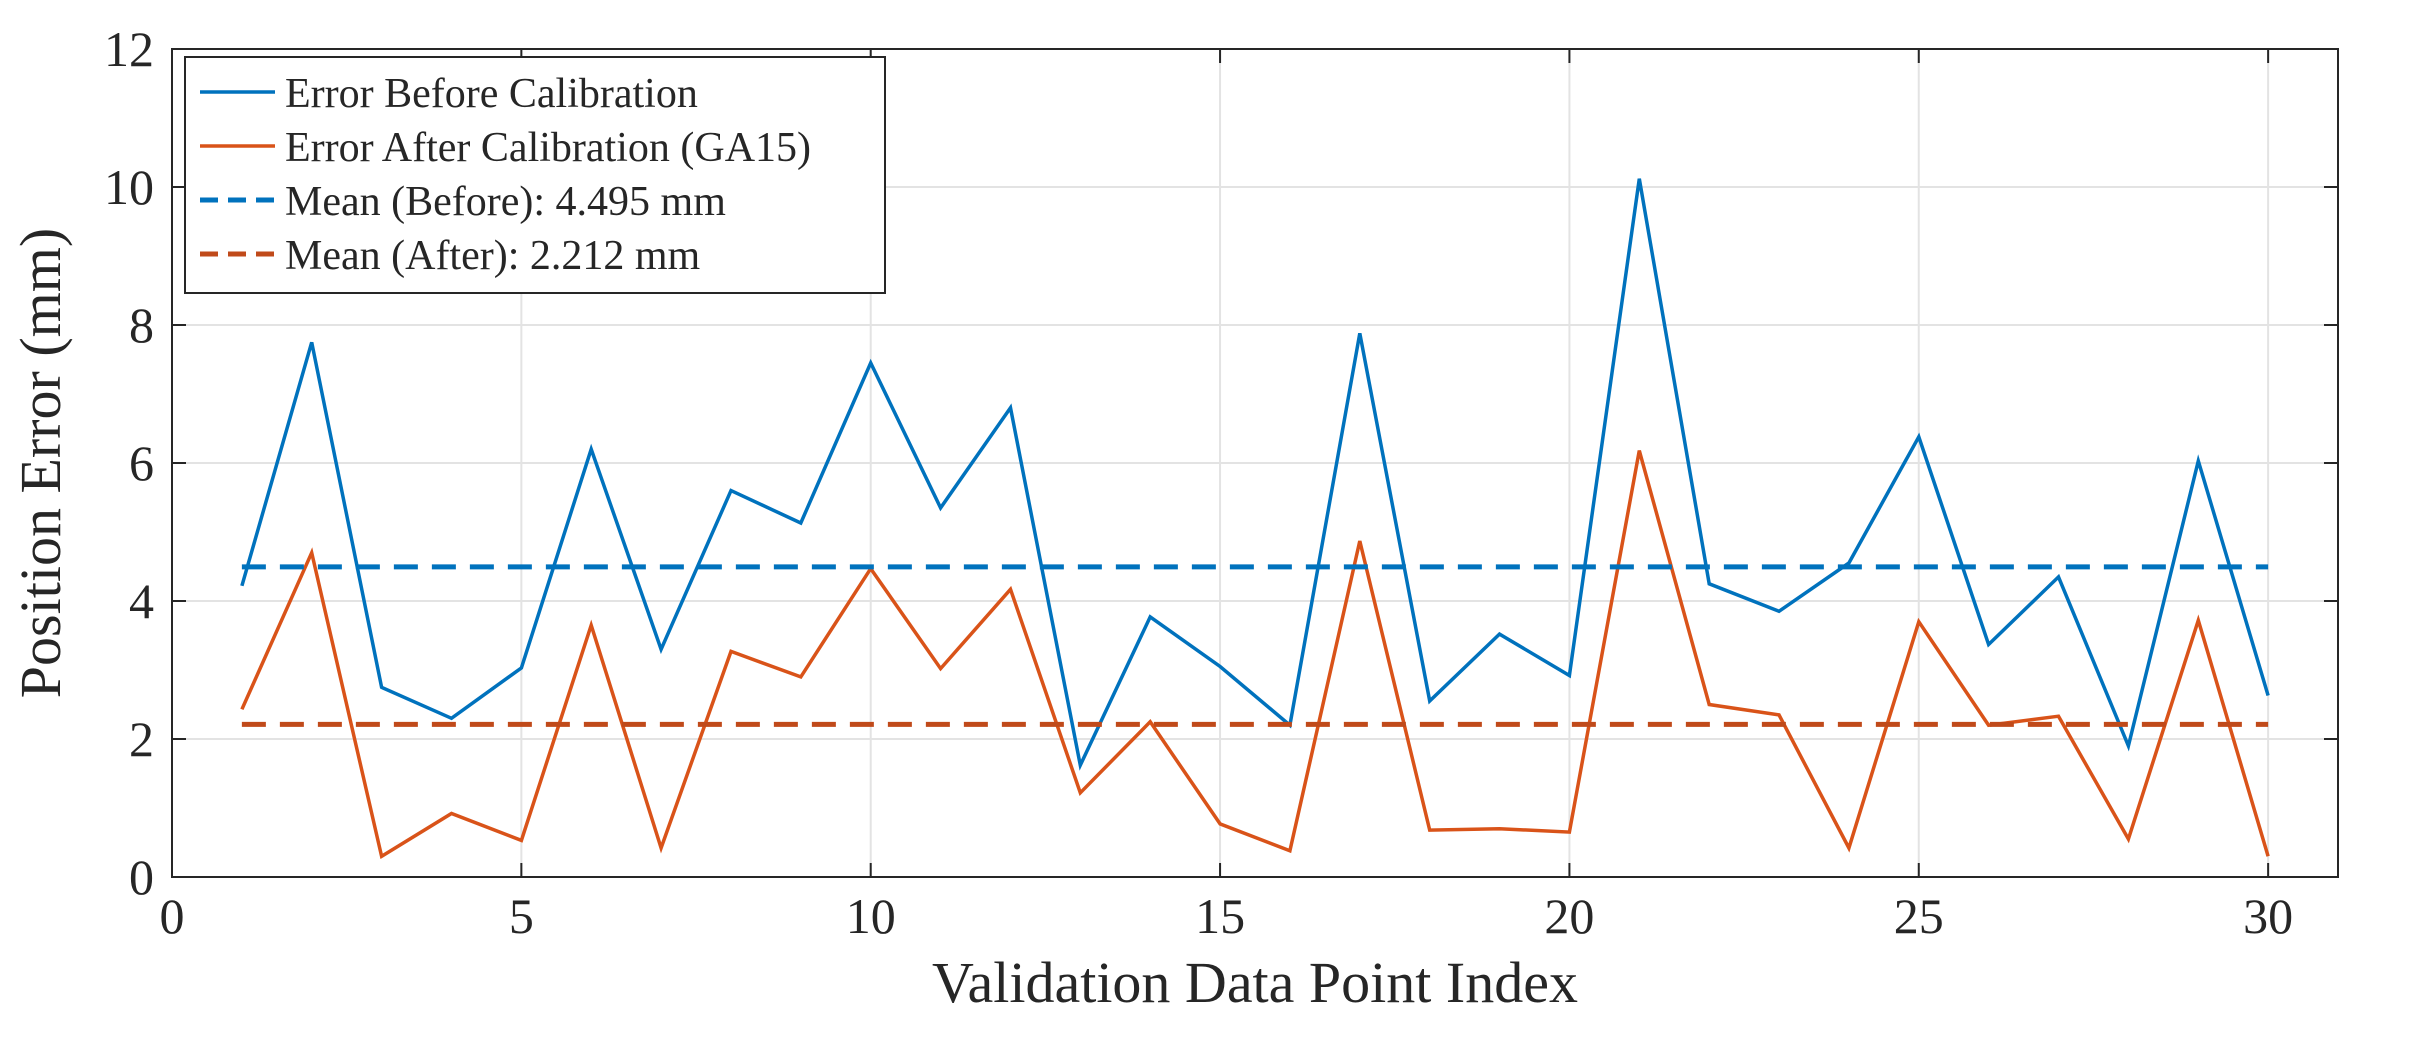  Describe the element at coordinates (141, 463) in the screenshot. I see `y-tick-label: 6` at that location.